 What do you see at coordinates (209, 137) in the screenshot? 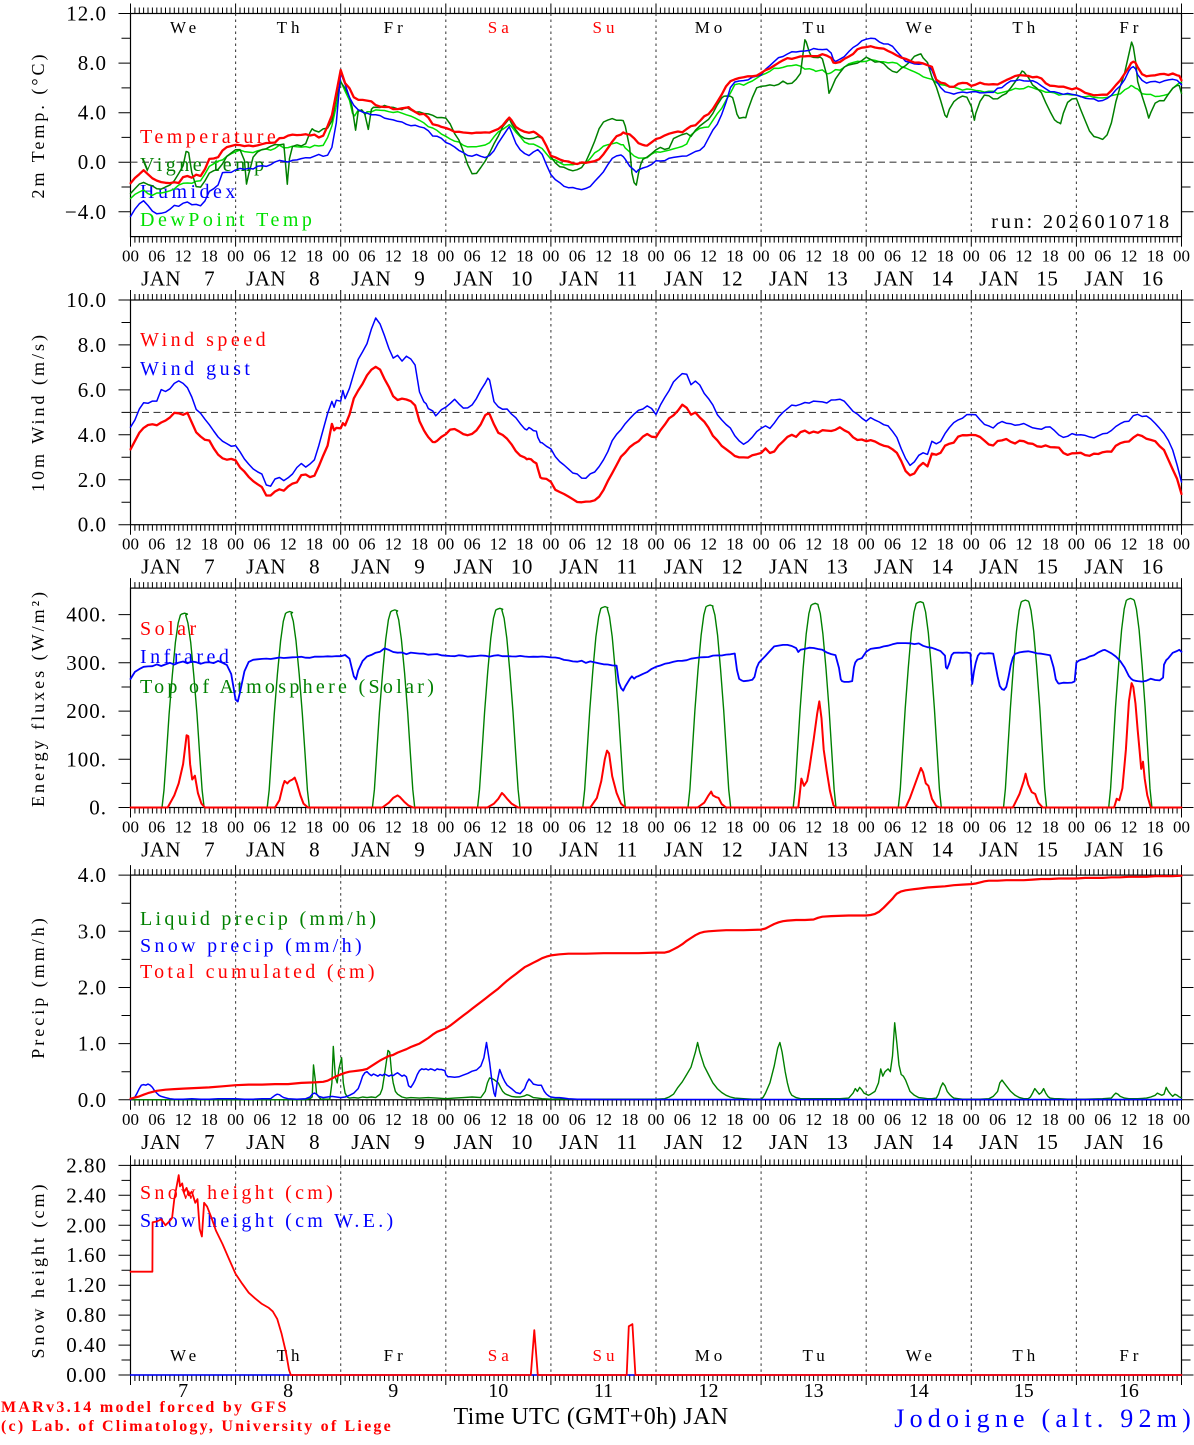
I see `svg-text: Temperature` at bounding box center [209, 137].